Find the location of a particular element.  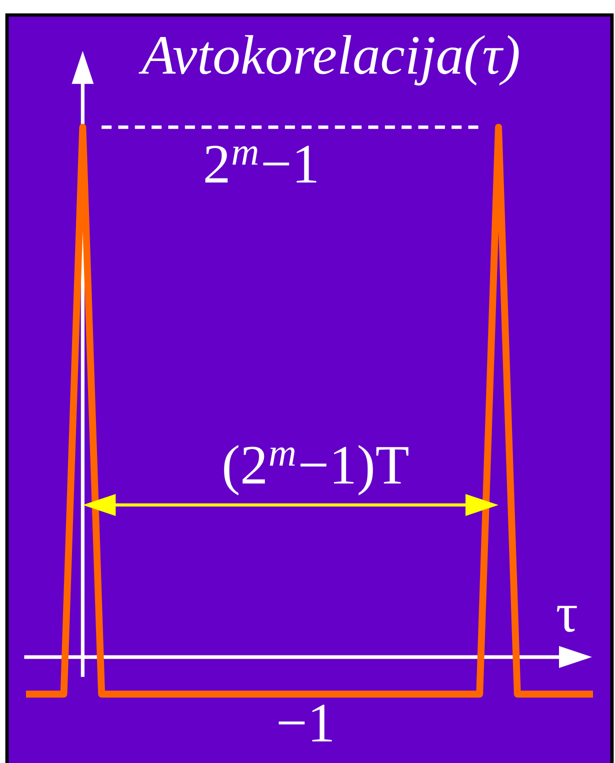

y-axis-title: Avtokorelacija(τ) is located at coordinates (328, 60).